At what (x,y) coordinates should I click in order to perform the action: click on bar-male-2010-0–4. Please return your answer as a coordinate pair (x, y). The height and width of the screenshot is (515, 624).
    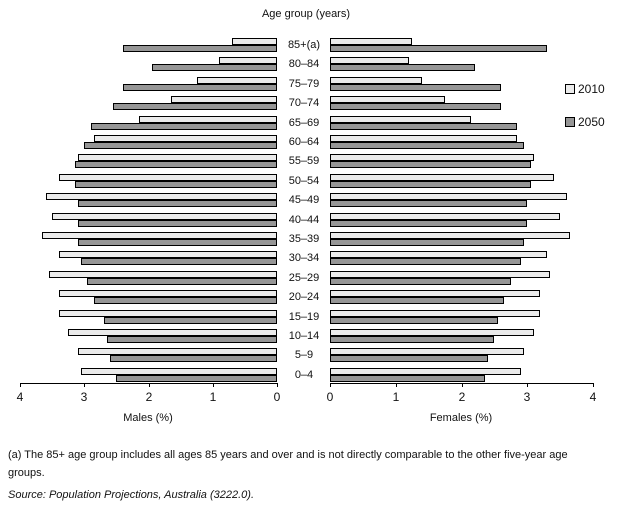
    Looking at the image, I should click on (179, 371).